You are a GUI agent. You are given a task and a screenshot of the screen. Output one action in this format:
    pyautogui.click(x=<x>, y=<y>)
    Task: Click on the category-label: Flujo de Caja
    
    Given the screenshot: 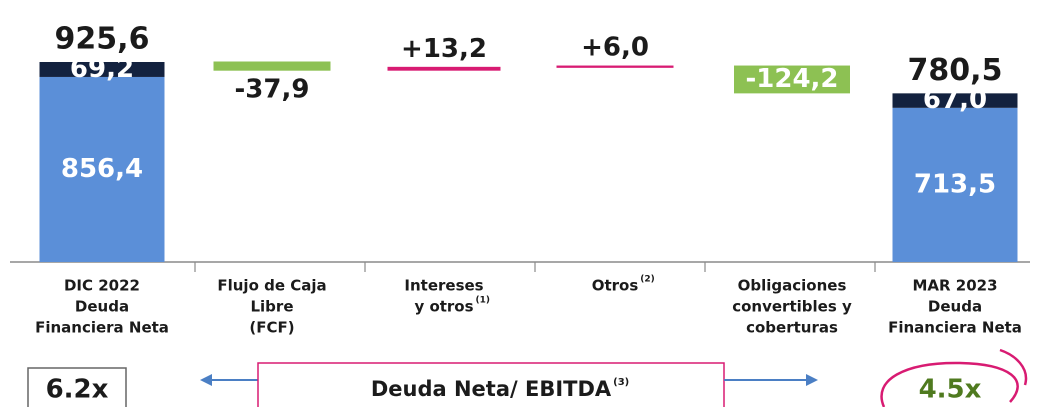 What is the action you would take?
    pyautogui.click(x=271, y=286)
    